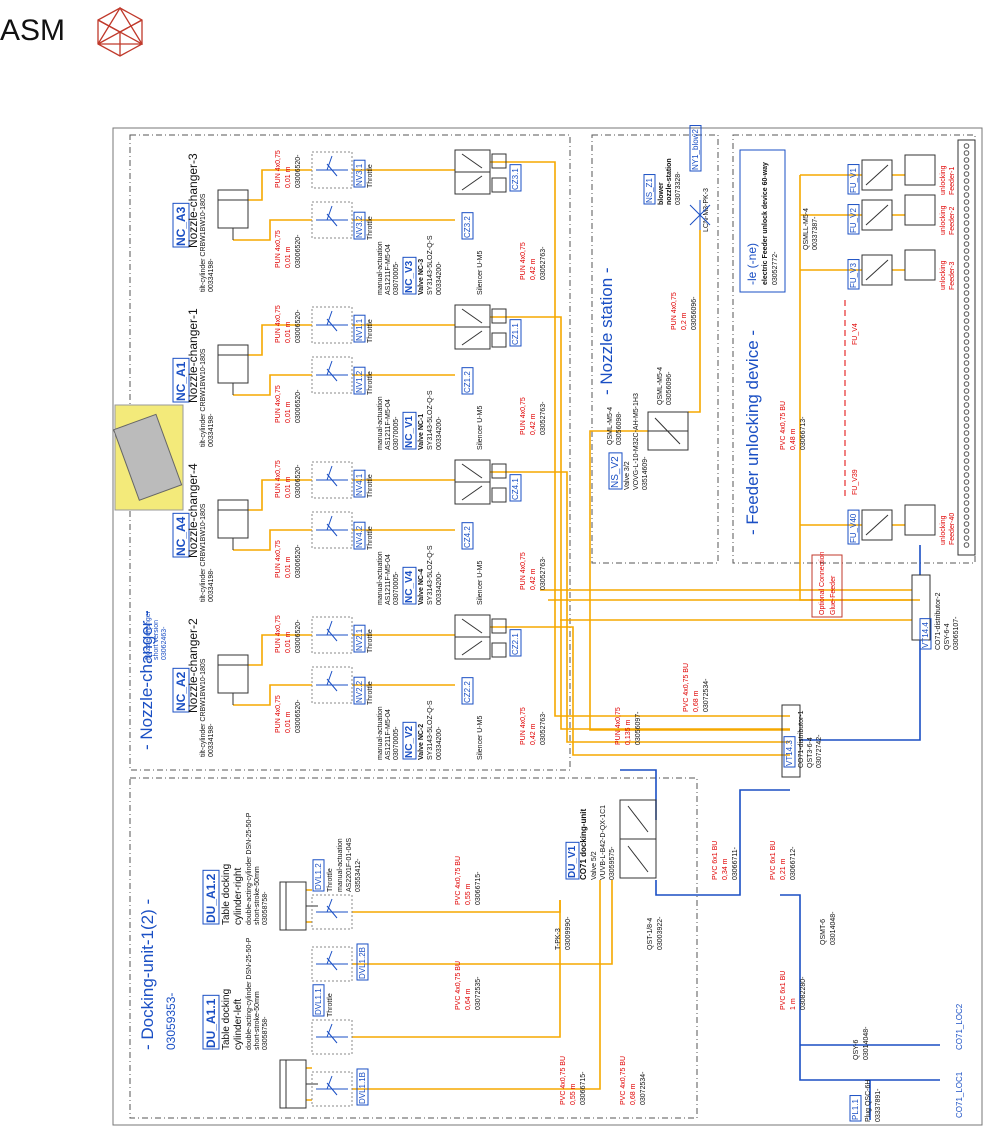 Image resolution: width=992 pixels, height=1127 pixels. I want to click on label: 03066711-, so click(735, 863).